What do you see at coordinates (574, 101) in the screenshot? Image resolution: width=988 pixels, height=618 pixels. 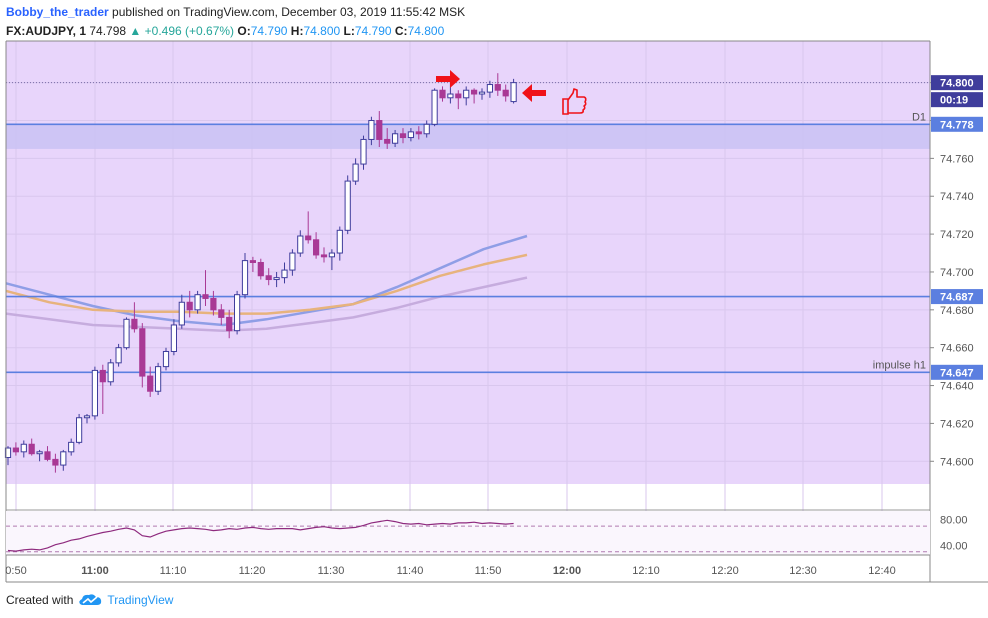 I see `thumbs-up-icon` at bounding box center [574, 101].